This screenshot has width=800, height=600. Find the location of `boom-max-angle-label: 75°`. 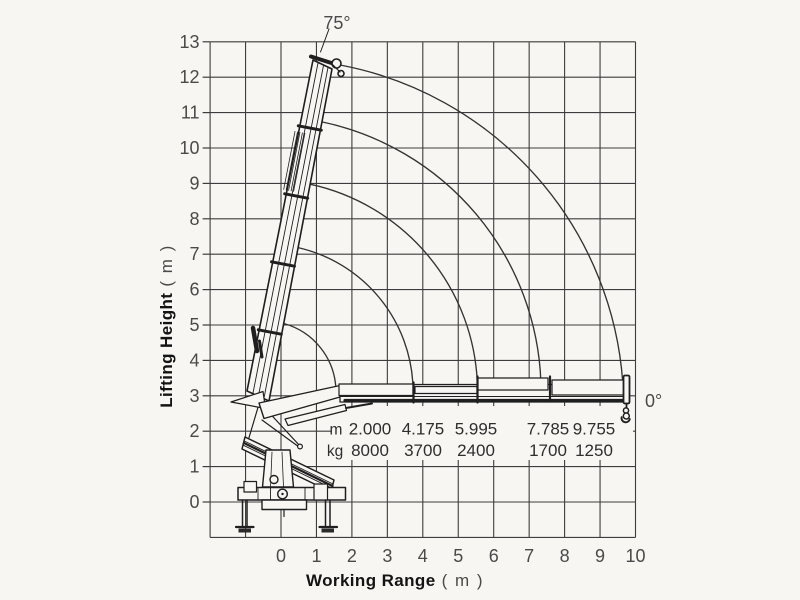

boom-max-angle-label: 75° is located at coordinates (337, 23).